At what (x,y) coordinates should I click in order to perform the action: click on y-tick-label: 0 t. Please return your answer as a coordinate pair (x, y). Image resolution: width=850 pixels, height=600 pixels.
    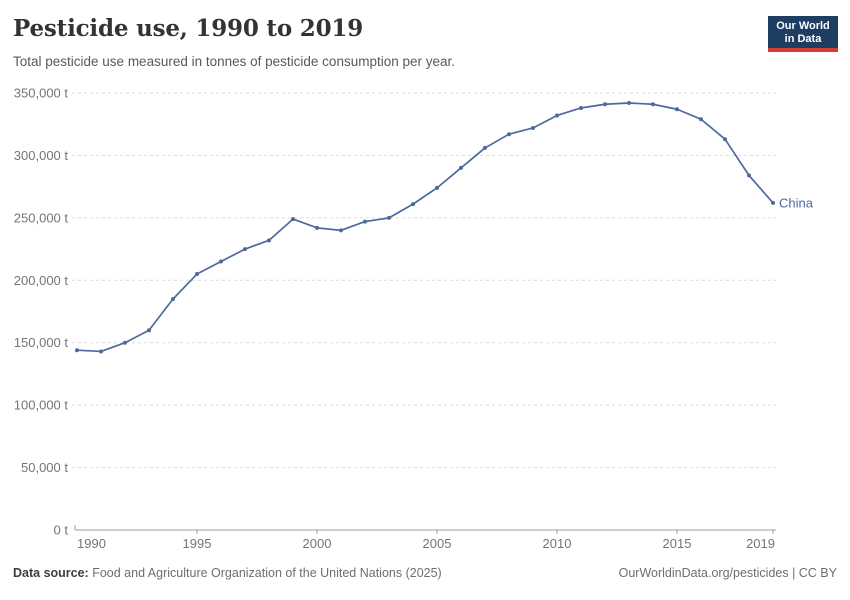
    Looking at the image, I should click on (61, 530).